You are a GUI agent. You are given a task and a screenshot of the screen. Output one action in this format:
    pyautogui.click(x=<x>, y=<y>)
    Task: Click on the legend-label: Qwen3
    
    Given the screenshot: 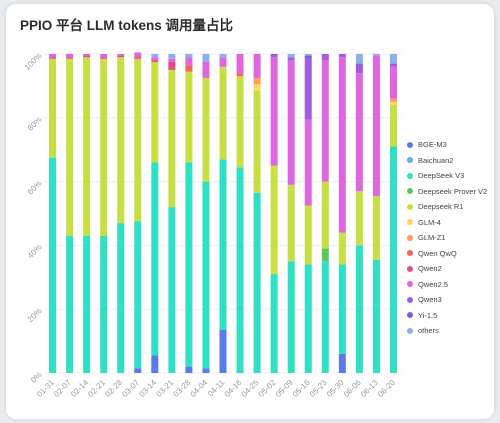 What is the action you would take?
    pyautogui.click(x=430, y=300)
    